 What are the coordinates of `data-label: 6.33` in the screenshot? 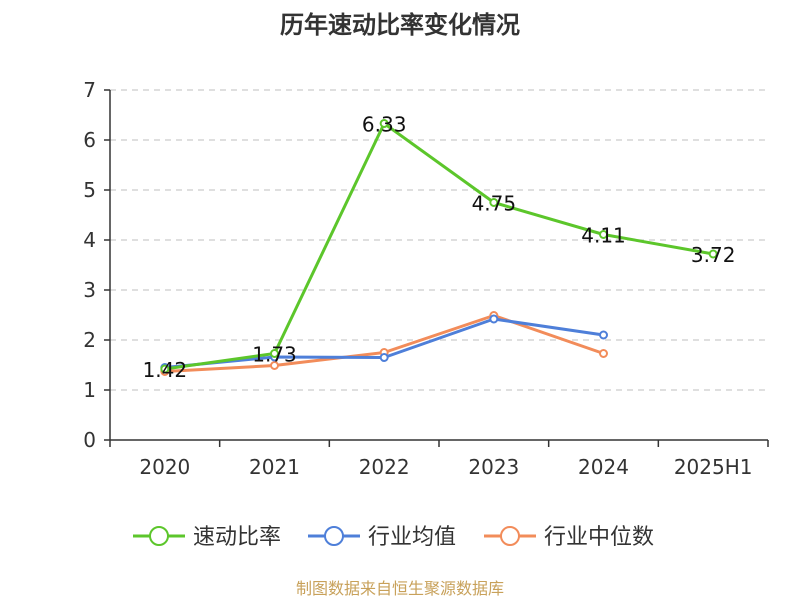 It's located at (384, 125).